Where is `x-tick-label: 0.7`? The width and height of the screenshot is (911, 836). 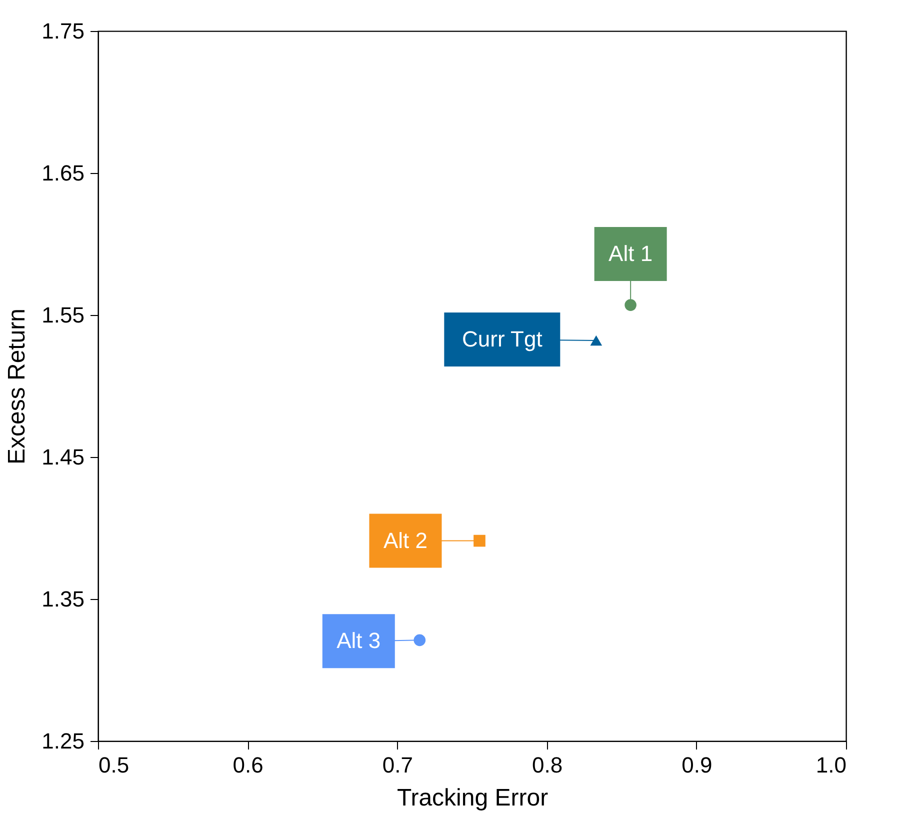 x-tick-label: 0.7 is located at coordinates (397, 765).